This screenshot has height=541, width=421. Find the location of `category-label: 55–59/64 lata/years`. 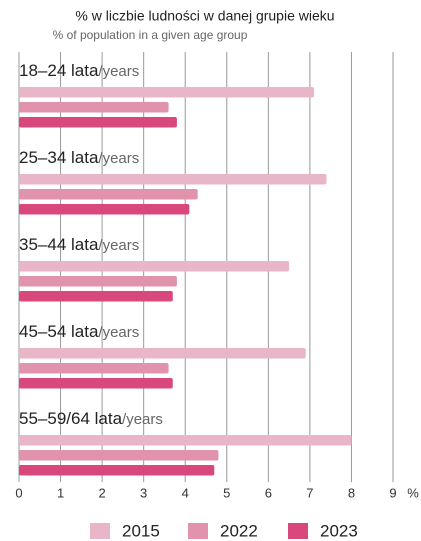

category-label: 55–59/64 lata/years is located at coordinates (91, 418).